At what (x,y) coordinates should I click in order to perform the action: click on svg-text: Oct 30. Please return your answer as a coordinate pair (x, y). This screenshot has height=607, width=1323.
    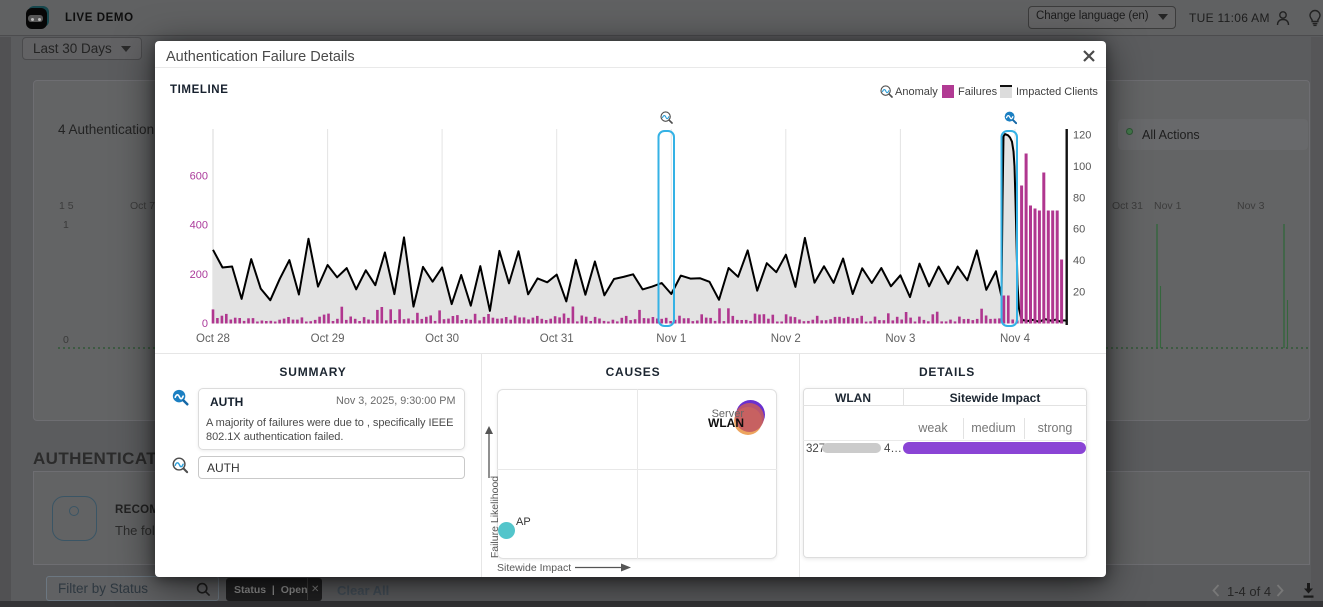
    Looking at the image, I should click on (442, 339).